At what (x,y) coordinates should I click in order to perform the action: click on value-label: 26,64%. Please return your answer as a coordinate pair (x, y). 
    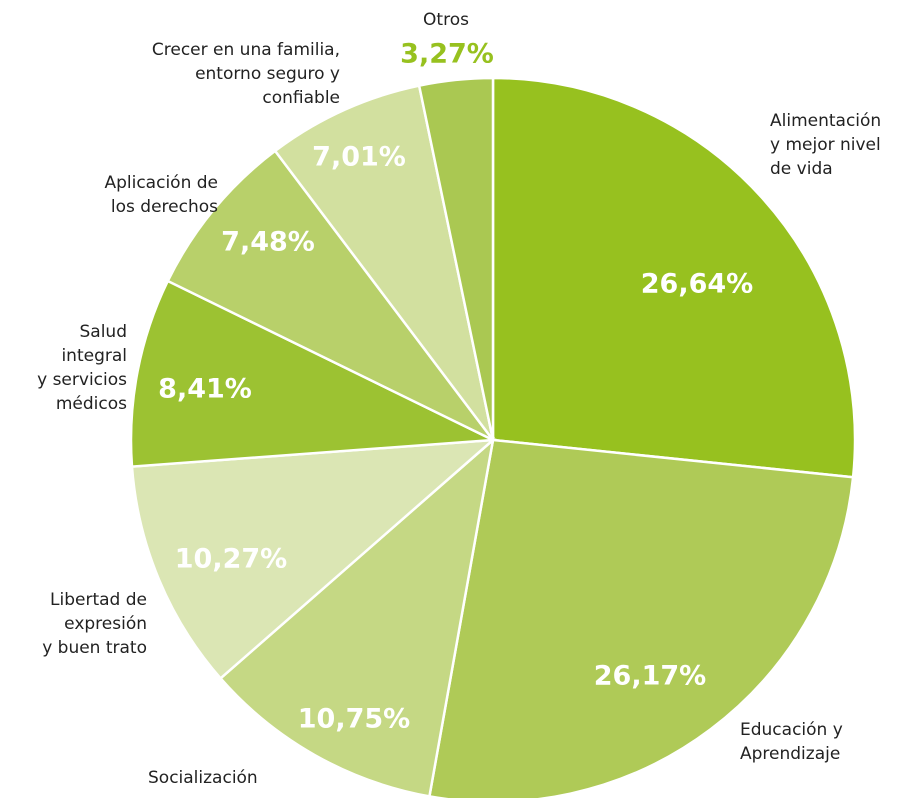
    Looking at the image, I should click on (697, 284).